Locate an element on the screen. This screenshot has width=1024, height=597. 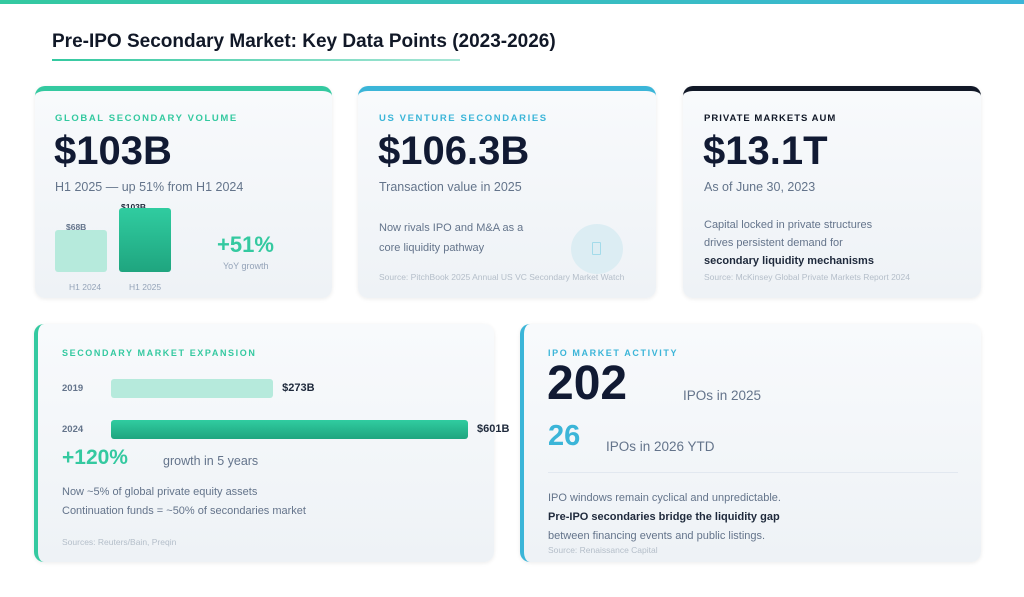
growth-label: growth in 5 years is located at coordinates (211, 461).